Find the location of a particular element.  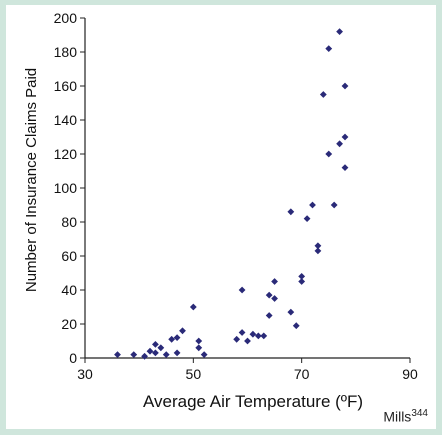

y-tick-label: 200 is located at coordinates (66, 18).